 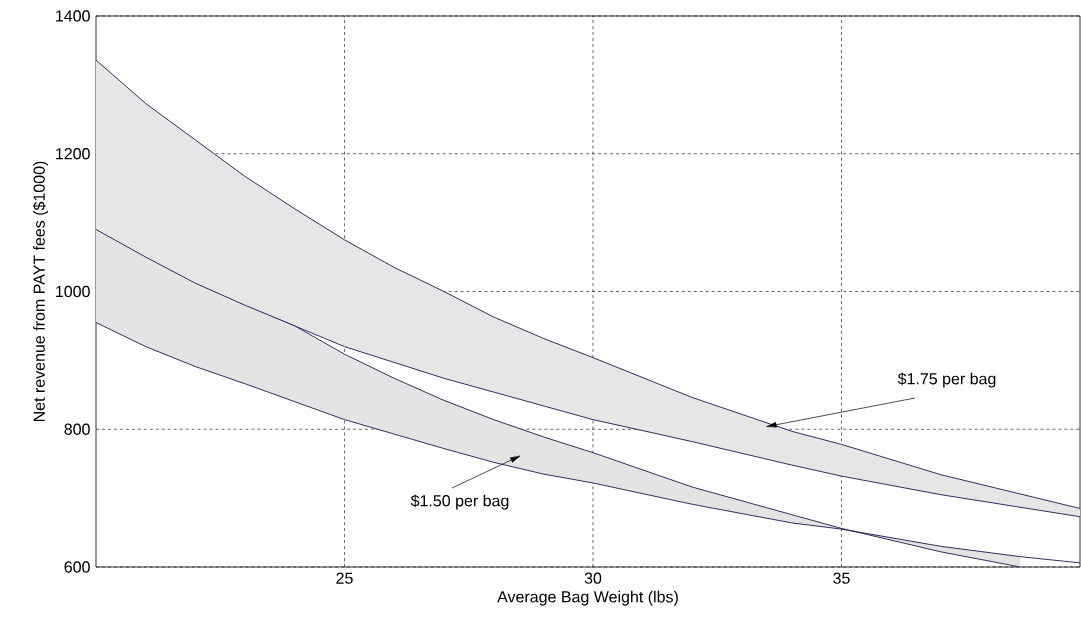 I want to click on annotation: $1.50 per bag, so click(x=459, y=502).